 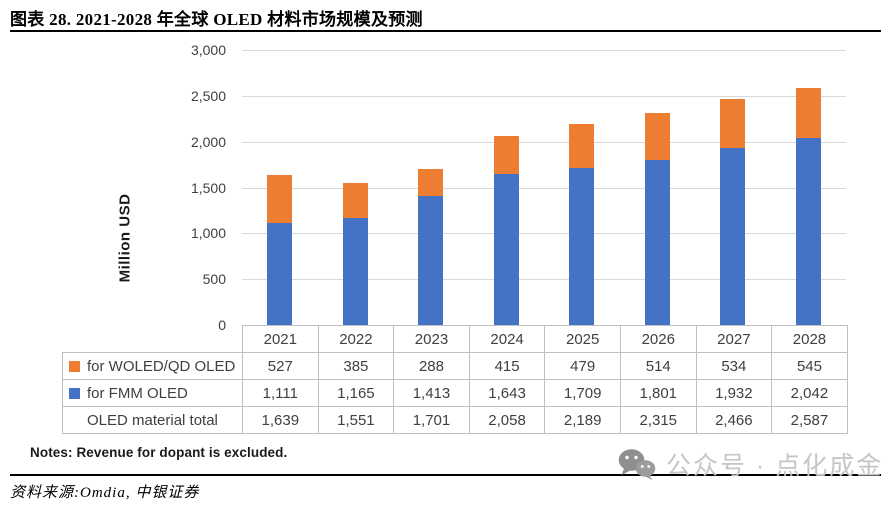 I want to click on x-axis-year-label: 2027, so click(x=734, y=339).